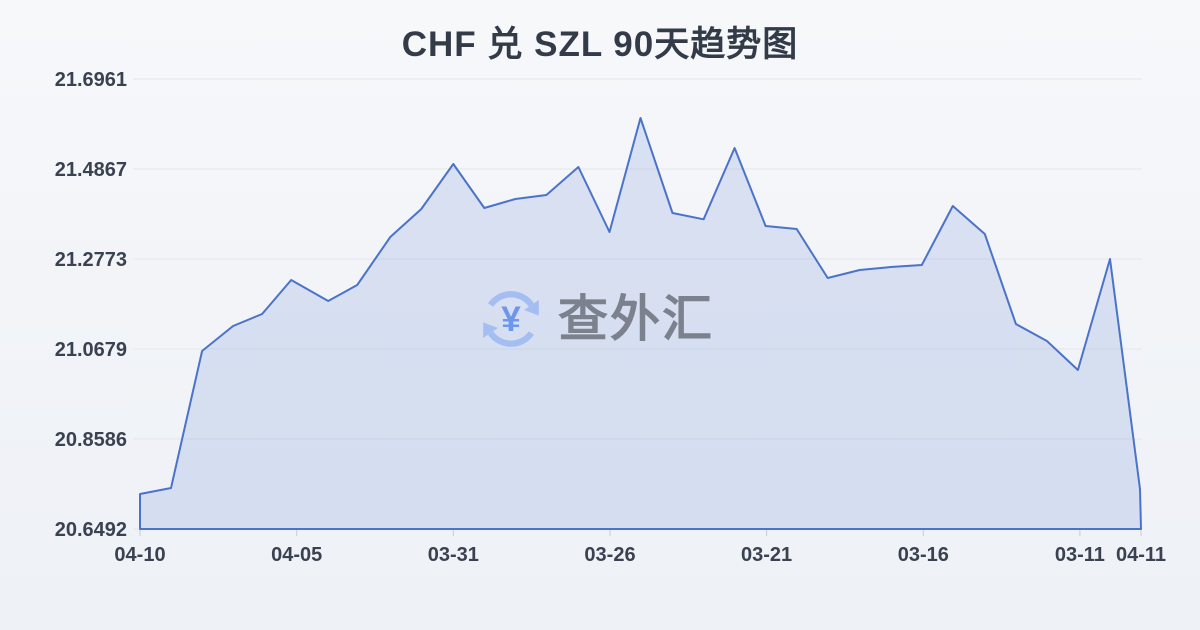  Describe the element at coordinates (91, 260) in the screenshot. I see `y-axis-label: 21.2773` at that location.